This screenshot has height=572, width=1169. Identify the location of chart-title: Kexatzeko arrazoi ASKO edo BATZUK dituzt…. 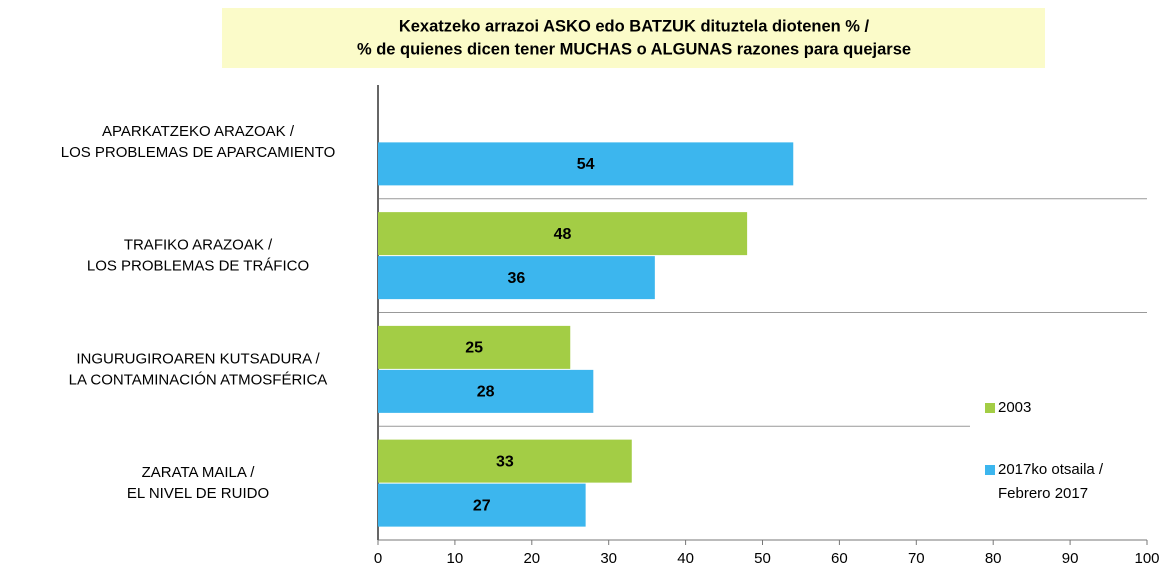
(634, 26).